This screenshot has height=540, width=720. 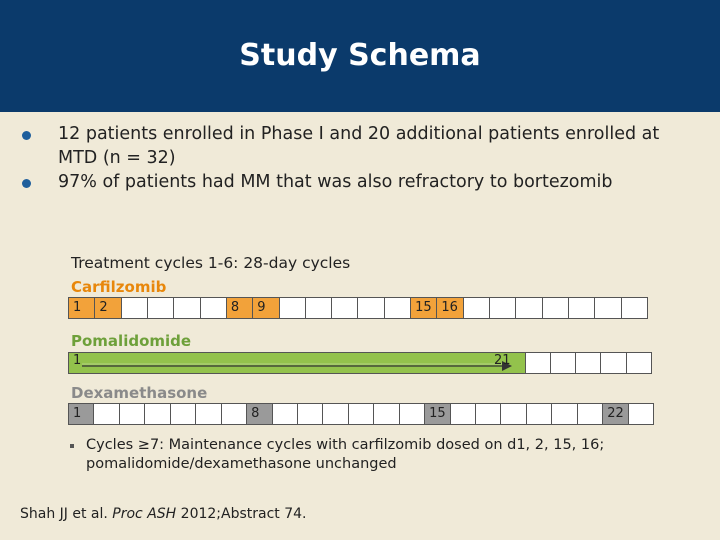 What do you see at coordinates (616, 414) in the screenshot?
I see `dexamethasone-day-cell: 22` at bounding box center [616, 414].